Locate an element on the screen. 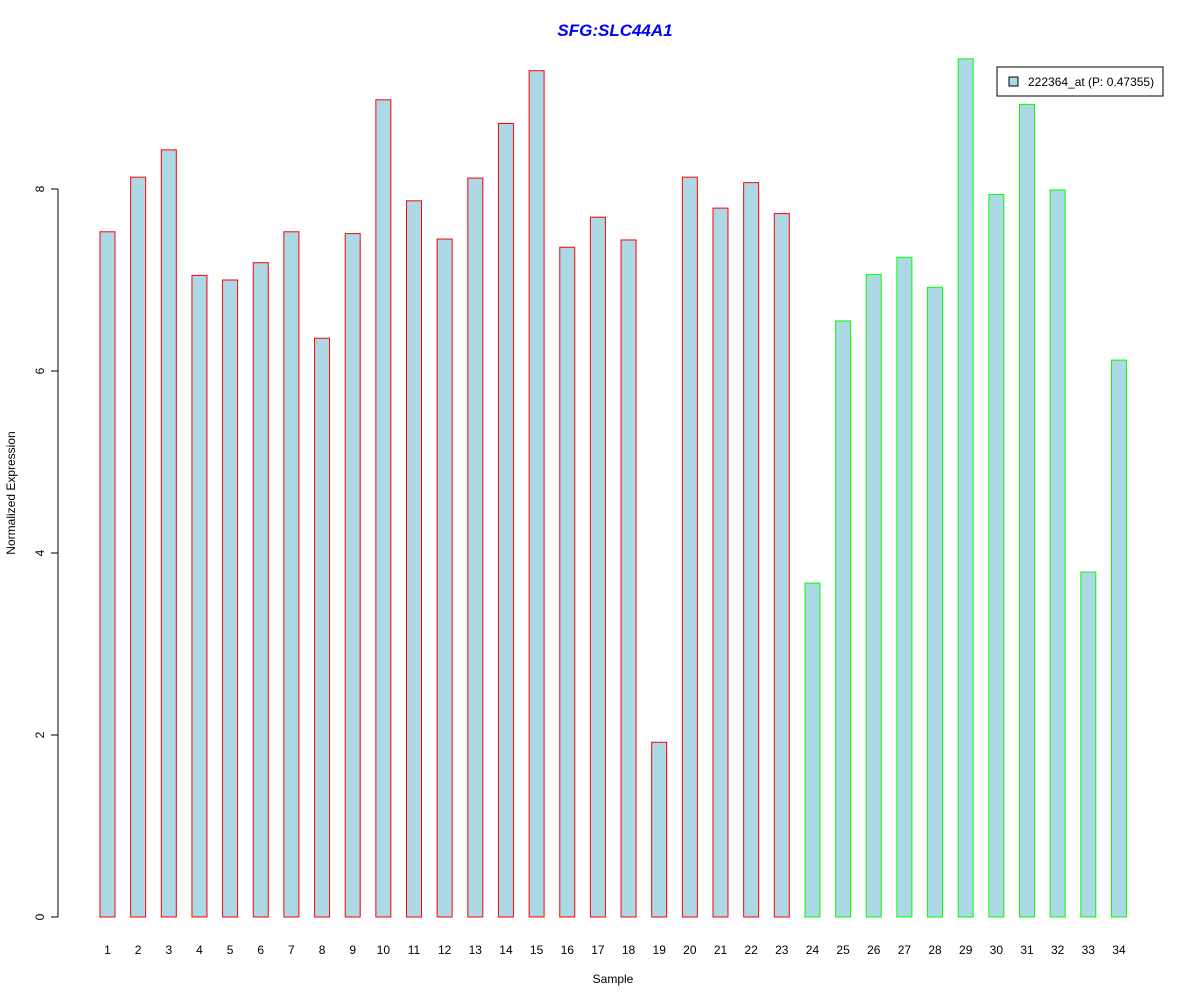 The image size is (1200, 1000). x-tick-label-23: 23 is located at coordinates (782, 950).